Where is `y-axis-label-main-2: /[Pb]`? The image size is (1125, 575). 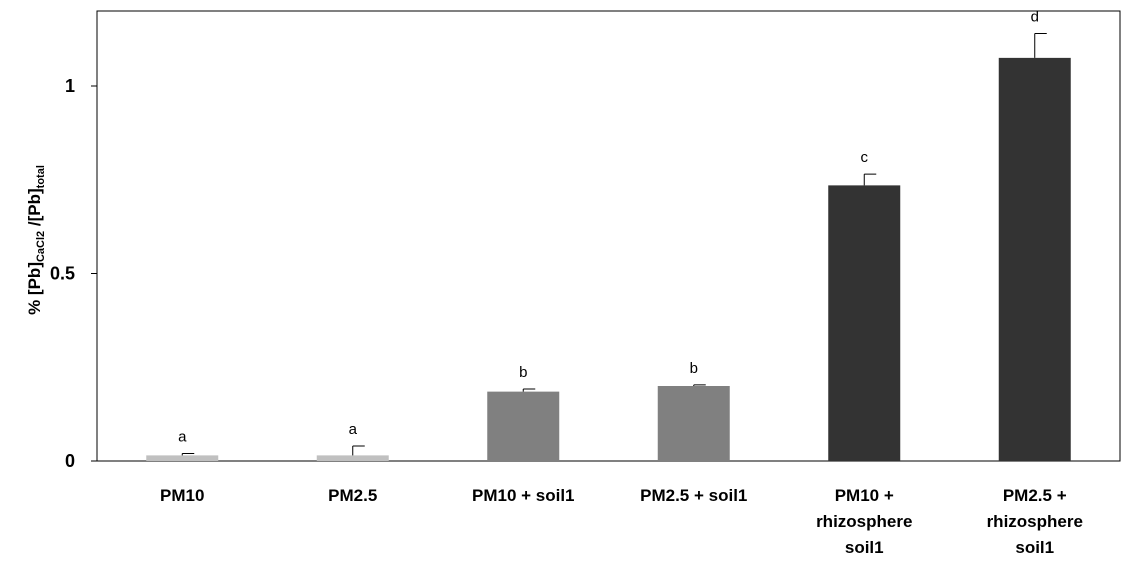 y-axis-label-main-2: /[Pb] is located at coordinates (34, 209).